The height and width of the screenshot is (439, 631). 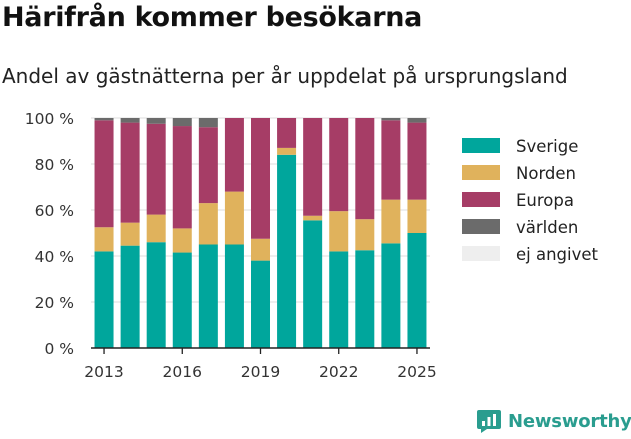 I want to click on y-tick-label: 80 %, so click(x=54, y=165).